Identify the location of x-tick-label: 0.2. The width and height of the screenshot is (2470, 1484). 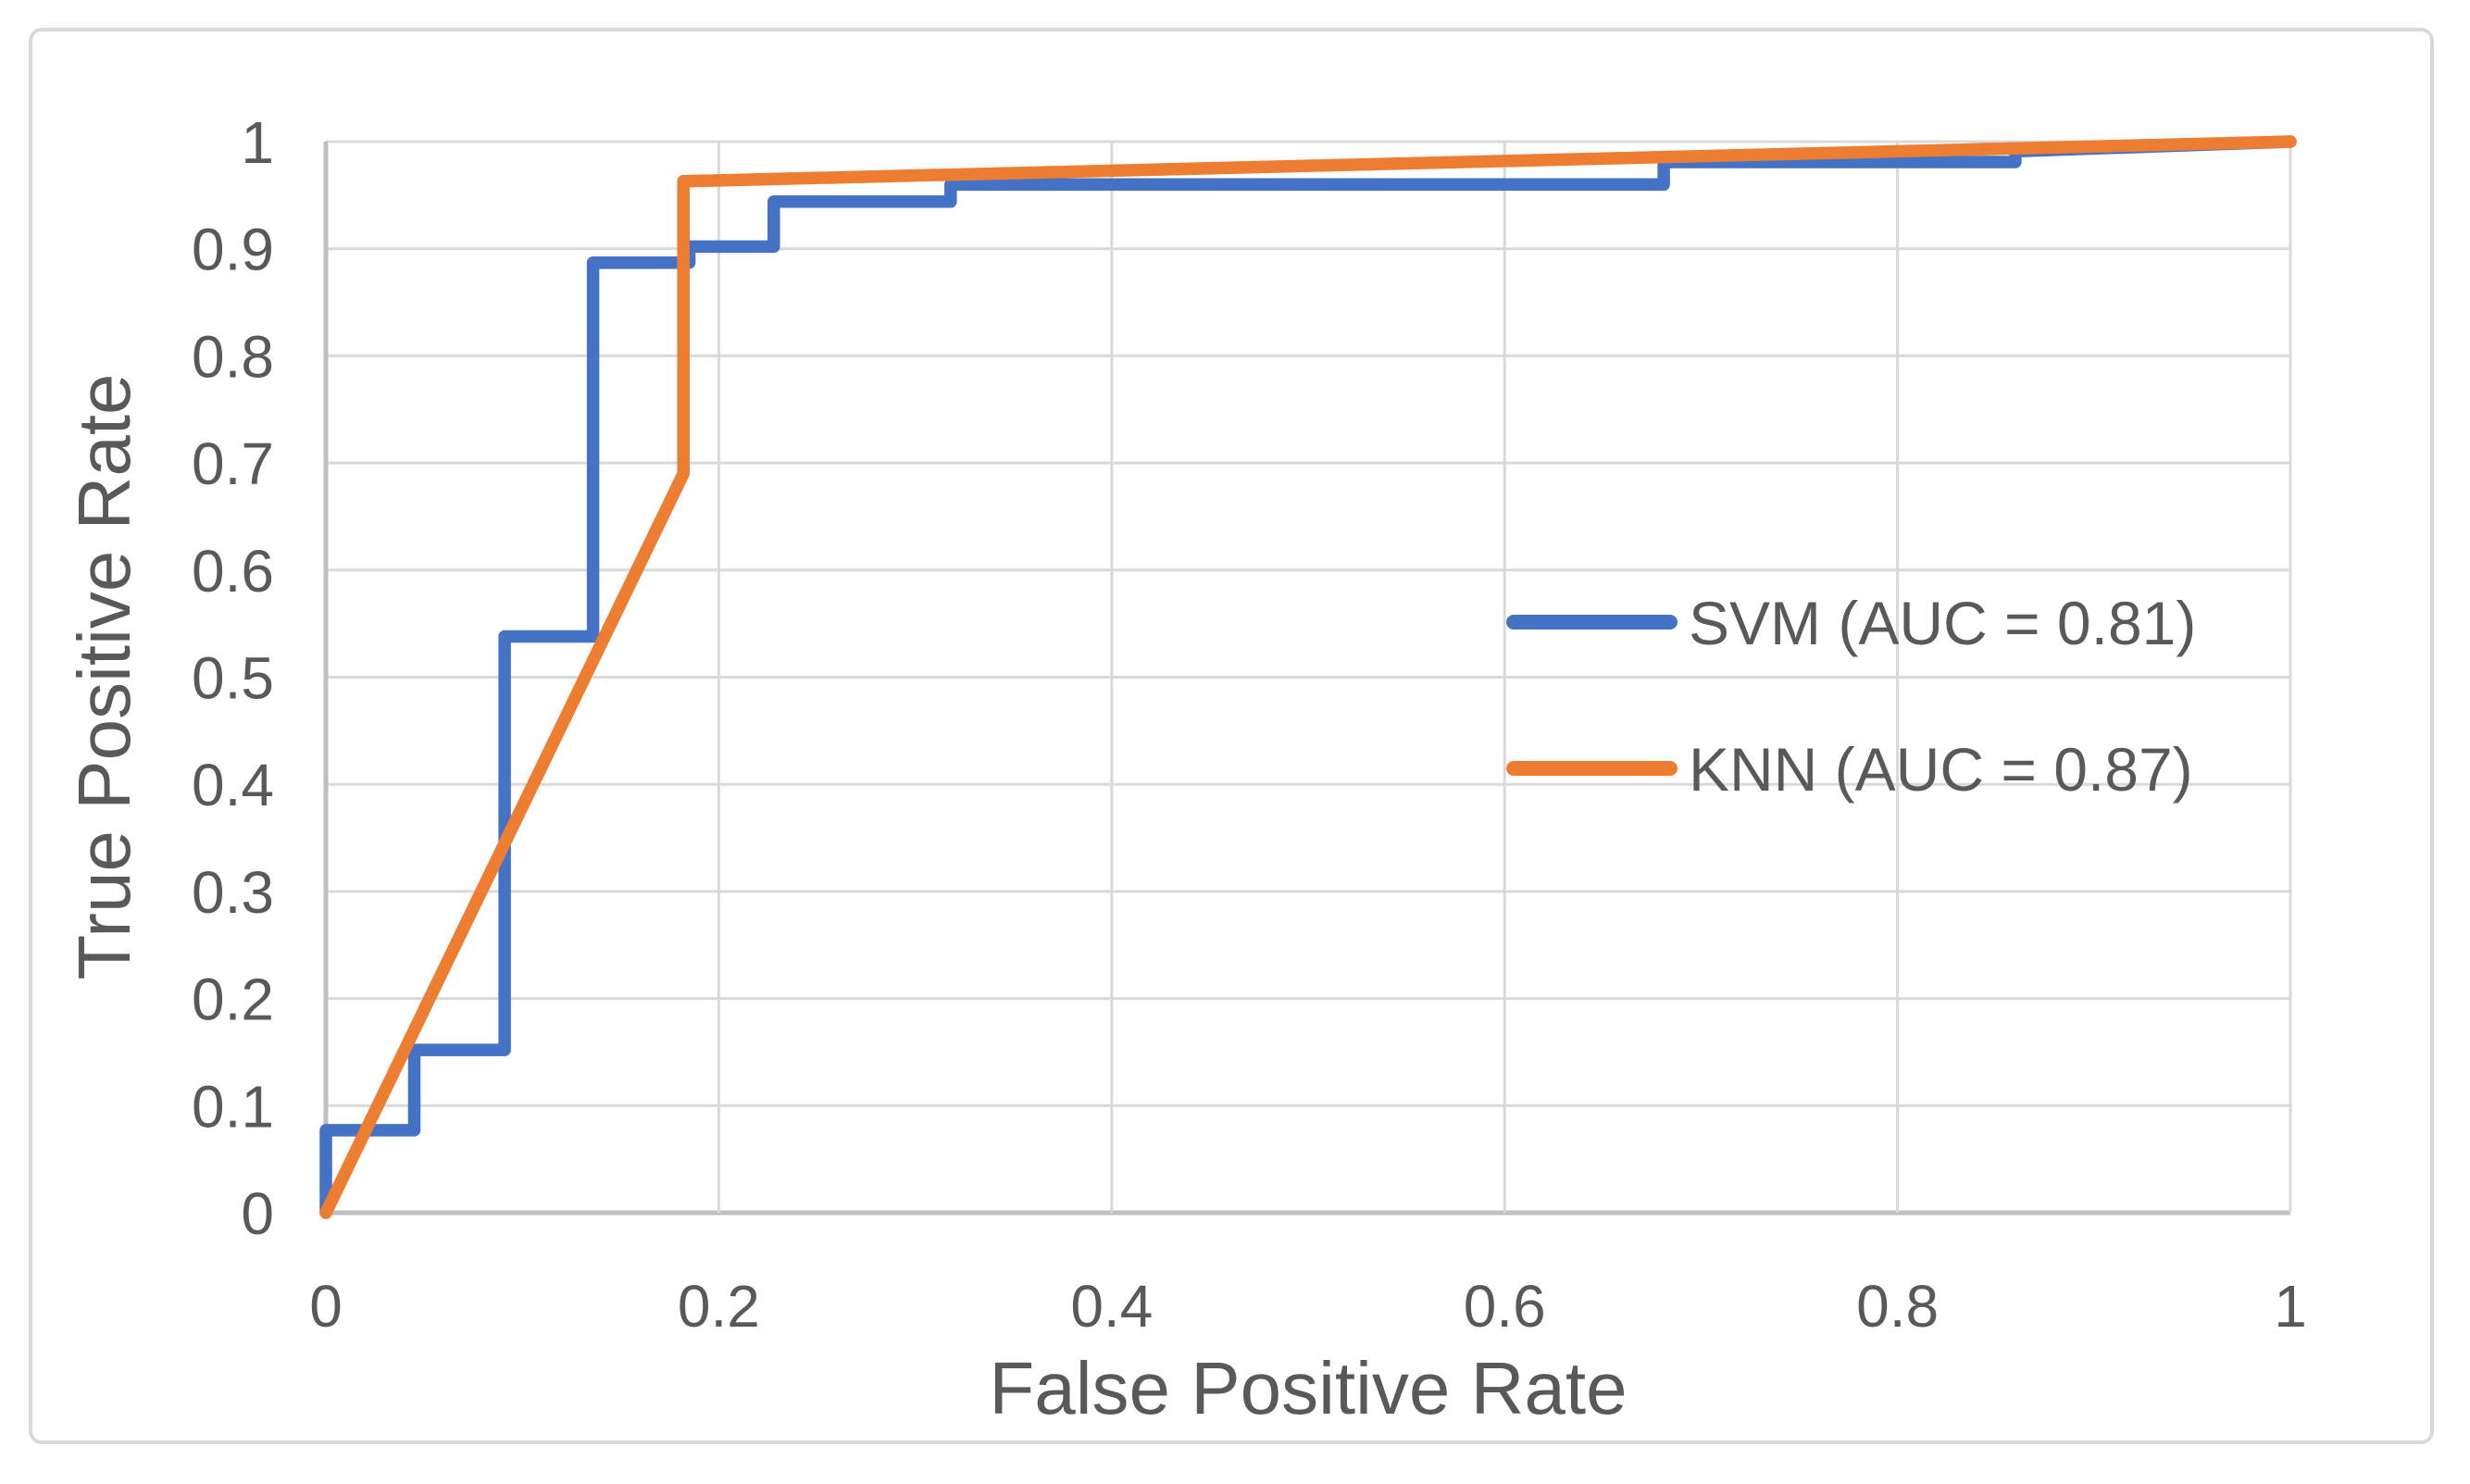
(719, 1306).